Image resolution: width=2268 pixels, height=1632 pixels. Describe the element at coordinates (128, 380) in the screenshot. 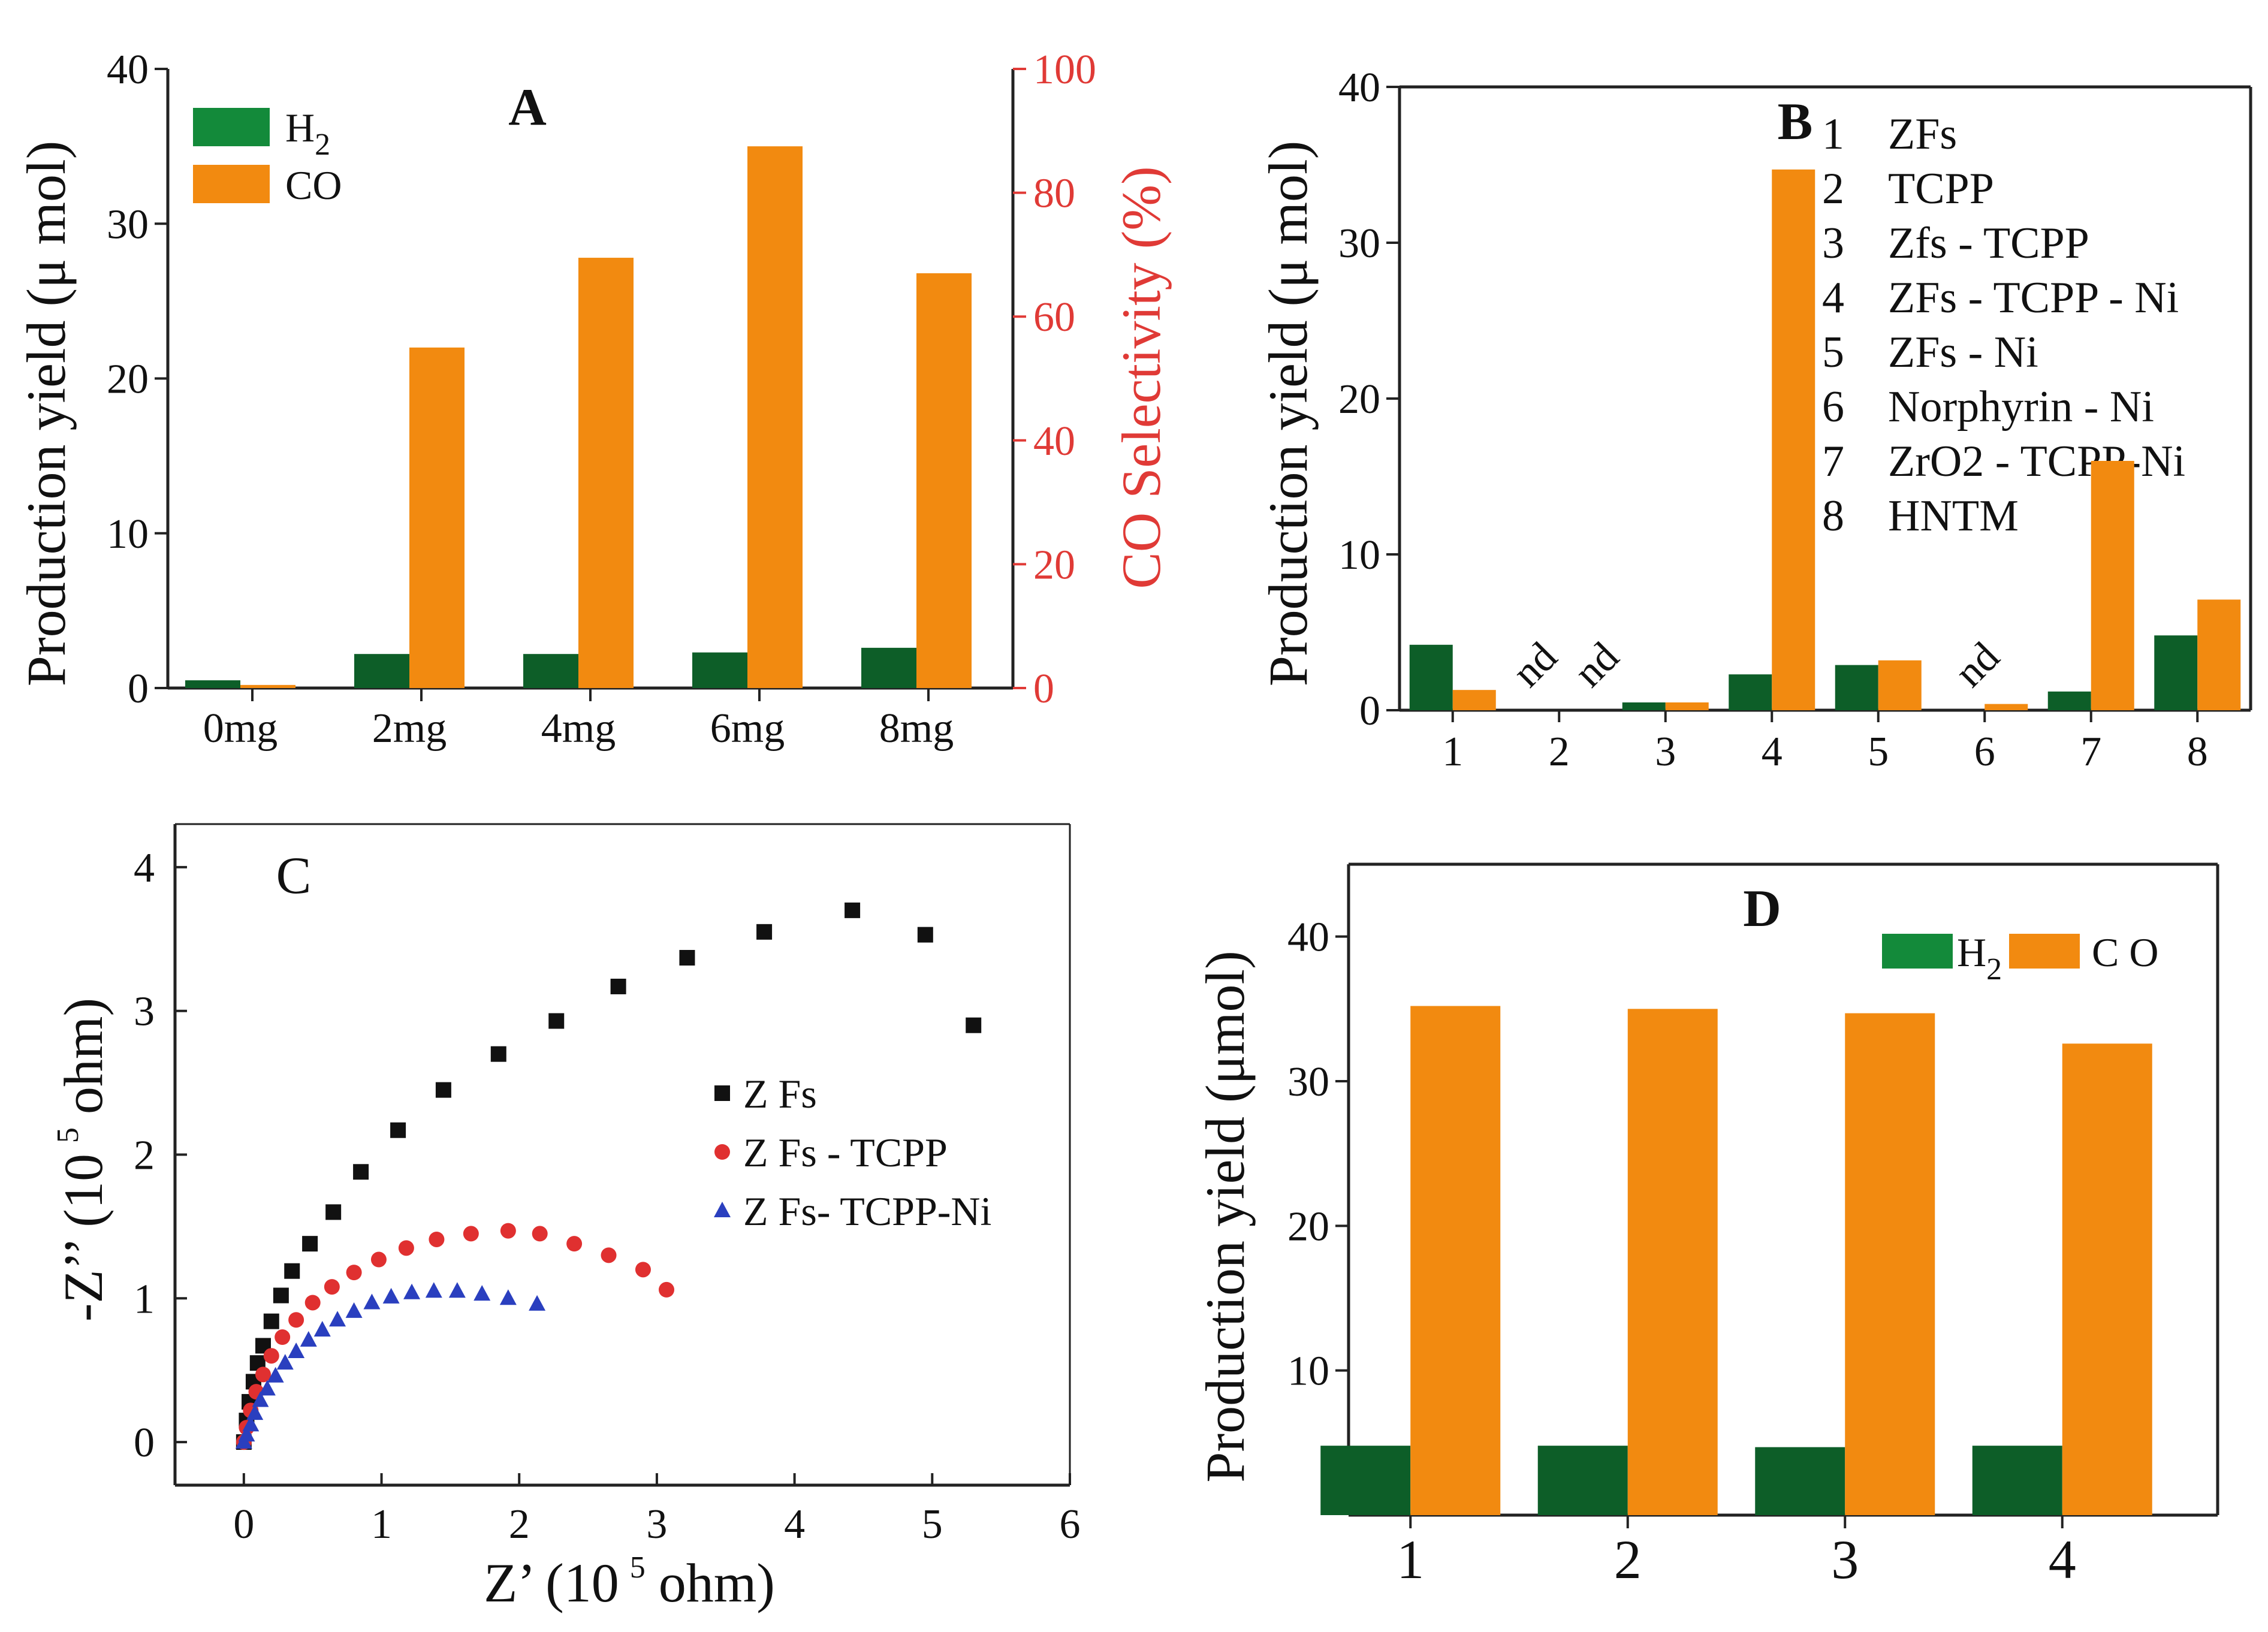

I see `panel-a-y-tick-label: 20` at that location.